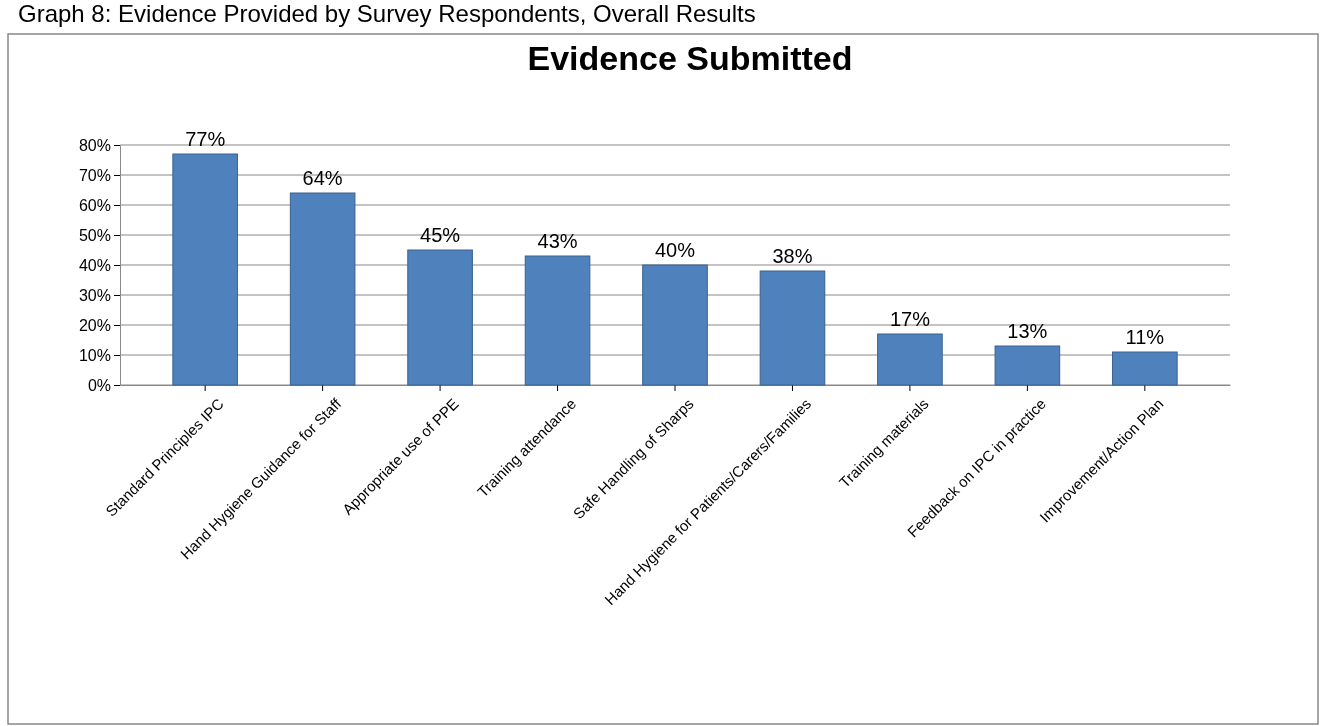 The height and width of the screenshot is (726, 1327). Describe the element at coordinates (387, 13) in the screenshot. I see `caption: Graph 8: Evidence Provided by Survey Respondents, Overall Results` at that location.